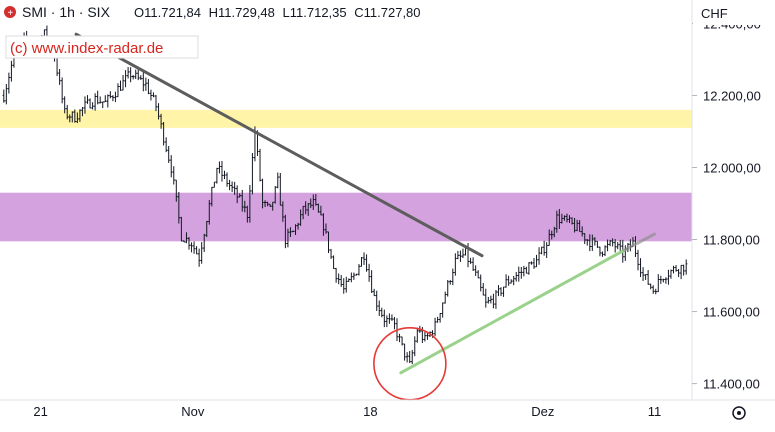 Image resolution: width=775 pixels, height=432 pixels. Describe the element at coordinates (714, 13) in the screenshot. I see `currency-label: CHF` at that location.